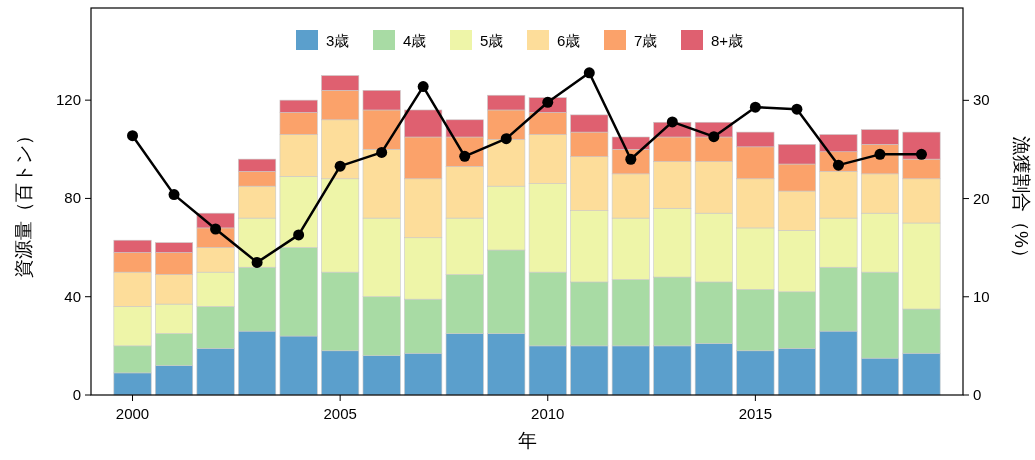 Image resolution: width=1035 pixels, height=460 pixels. What do you see at coordinates (338, 40) in the screenshot?
I see `legend-label: 3歳` at bounding box center [338, 40].